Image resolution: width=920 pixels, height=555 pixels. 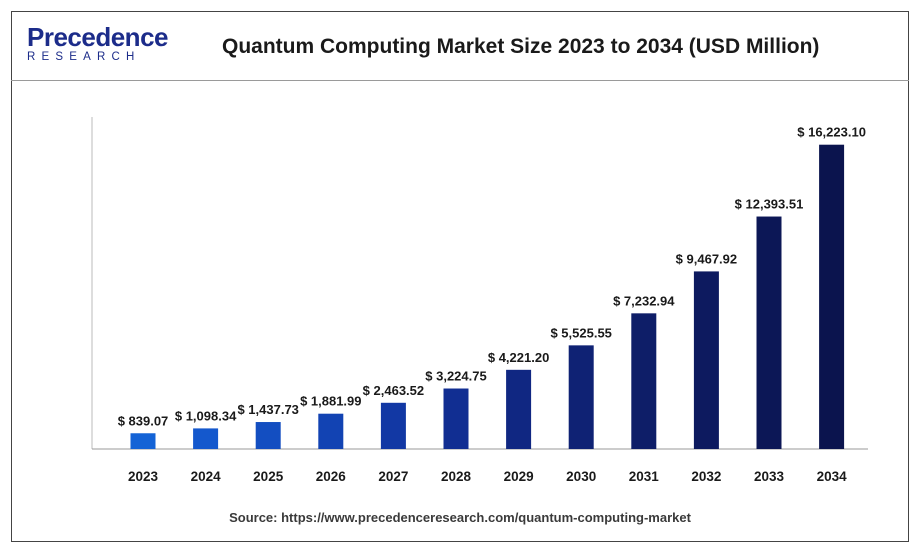 What do you see at coordinates (206, 415) in the screenshot?
I see `data-label: $ 1,098.34` at bounding box center [206, 415].